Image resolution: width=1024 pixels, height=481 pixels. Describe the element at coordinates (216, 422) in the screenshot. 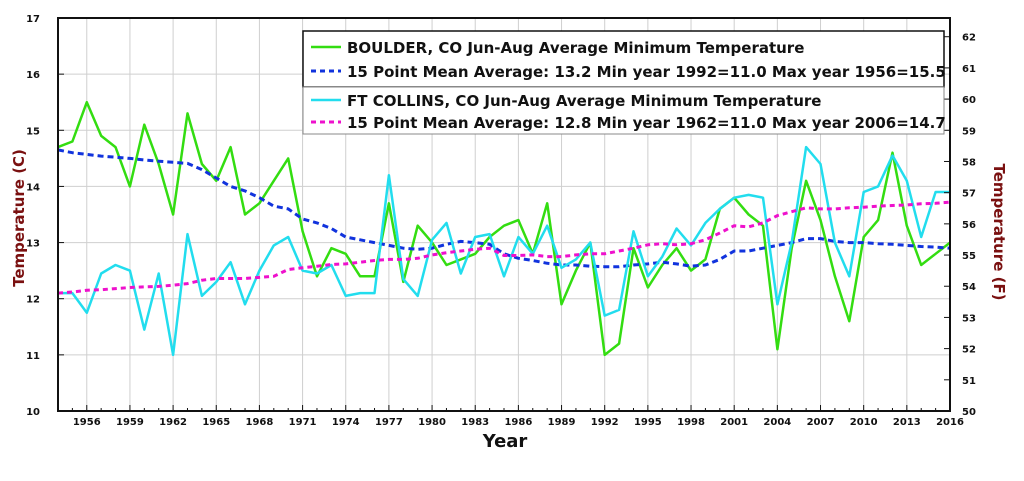

I see `x-tick-label: 1965` at that location.